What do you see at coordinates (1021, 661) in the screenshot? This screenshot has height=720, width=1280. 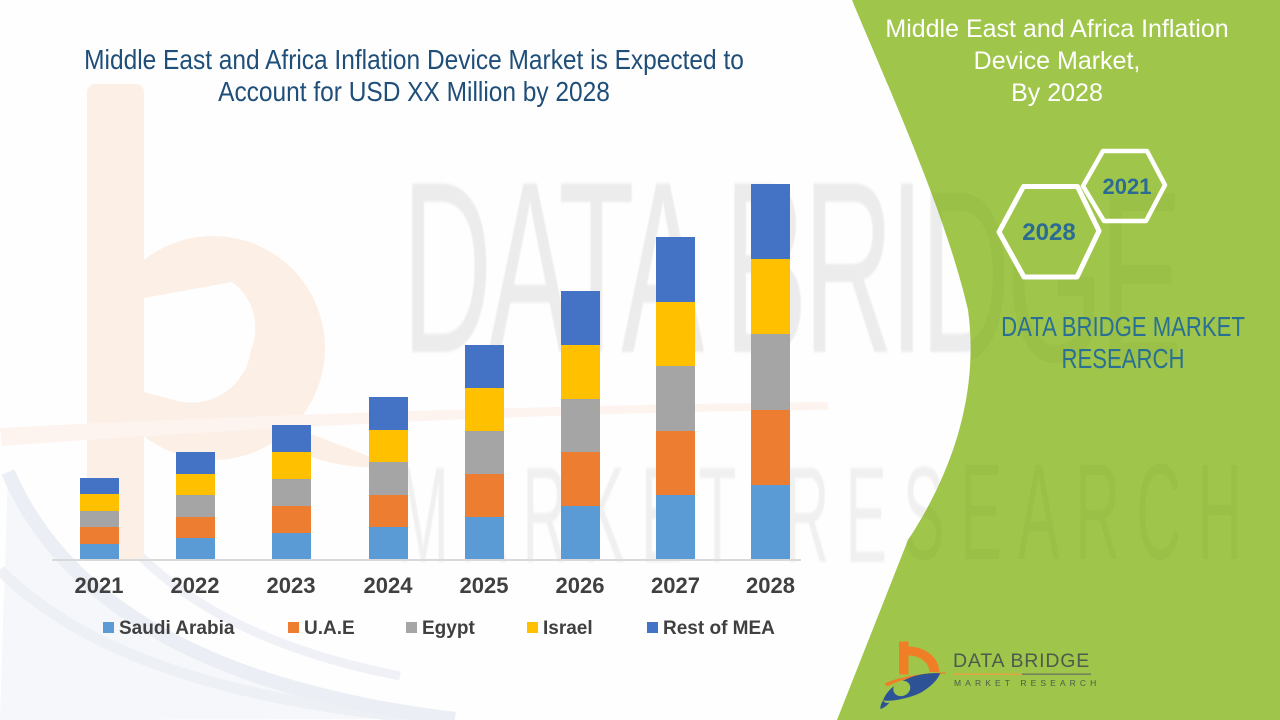 I see `svg-text: DATA BRIDGE` at bounding box center [1021, 661].